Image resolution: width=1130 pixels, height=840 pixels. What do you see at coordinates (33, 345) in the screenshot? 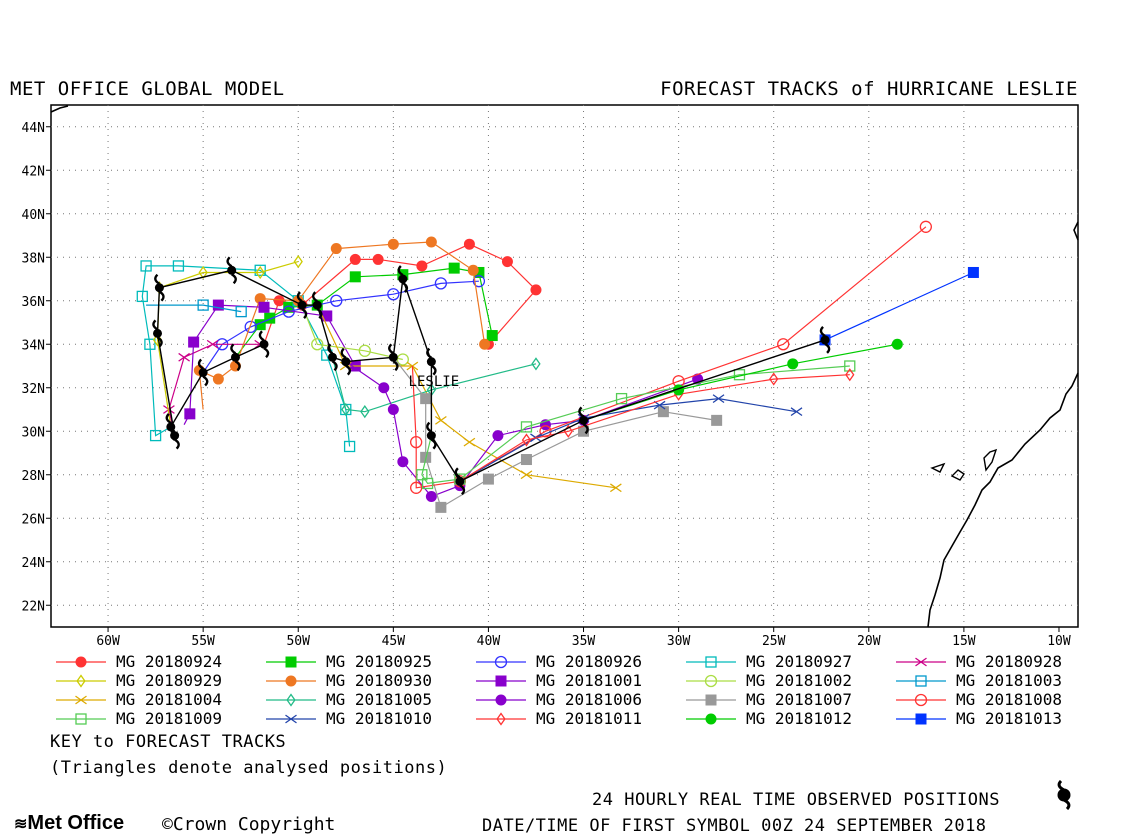
I see `y-tick-label: 34N` at bounding box center [33, 345].